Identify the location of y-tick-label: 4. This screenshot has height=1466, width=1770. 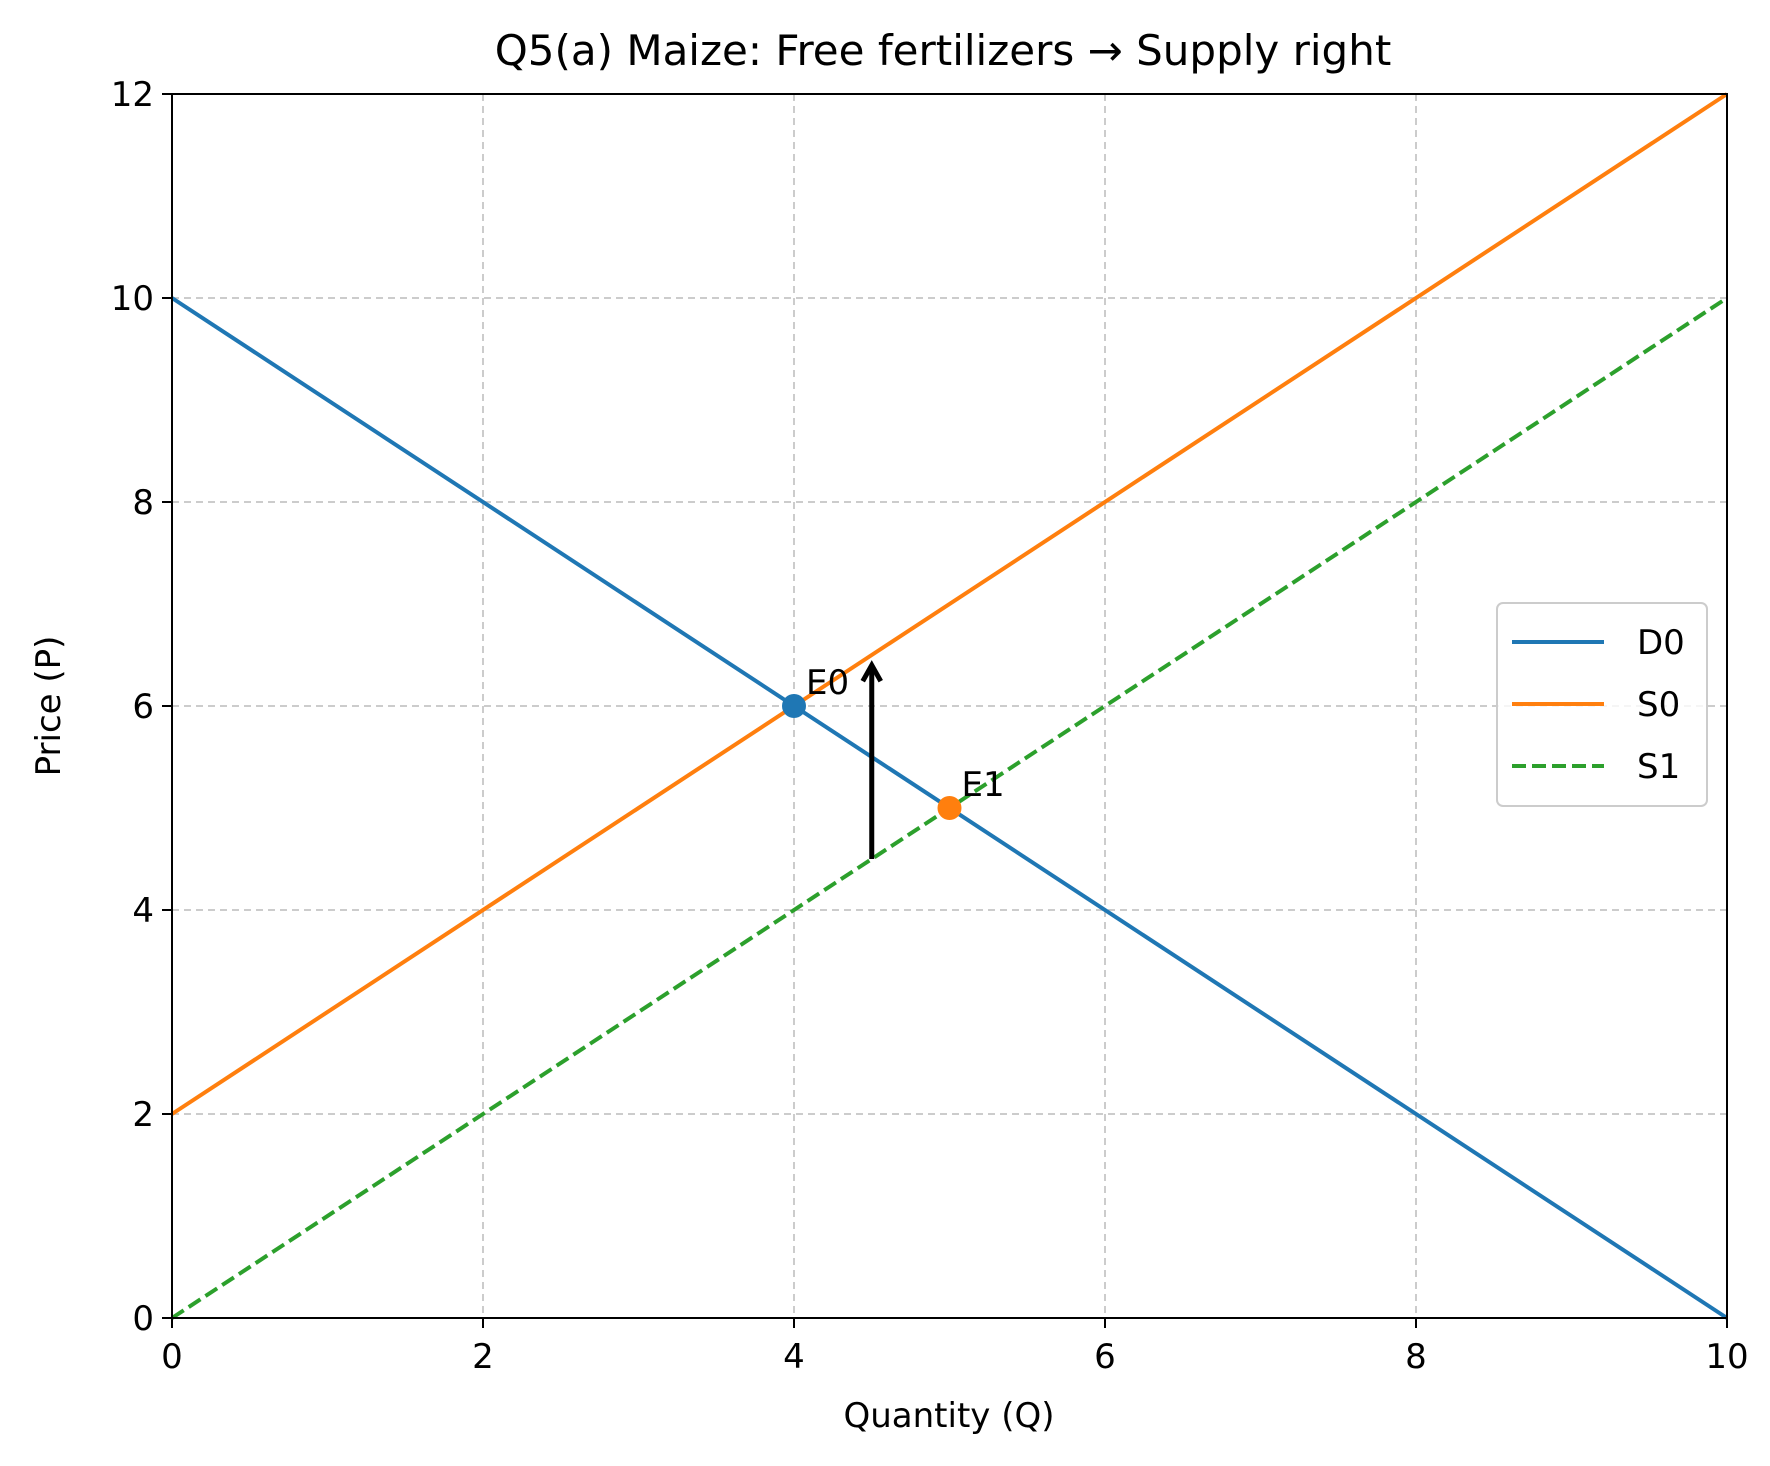
(143, 911).